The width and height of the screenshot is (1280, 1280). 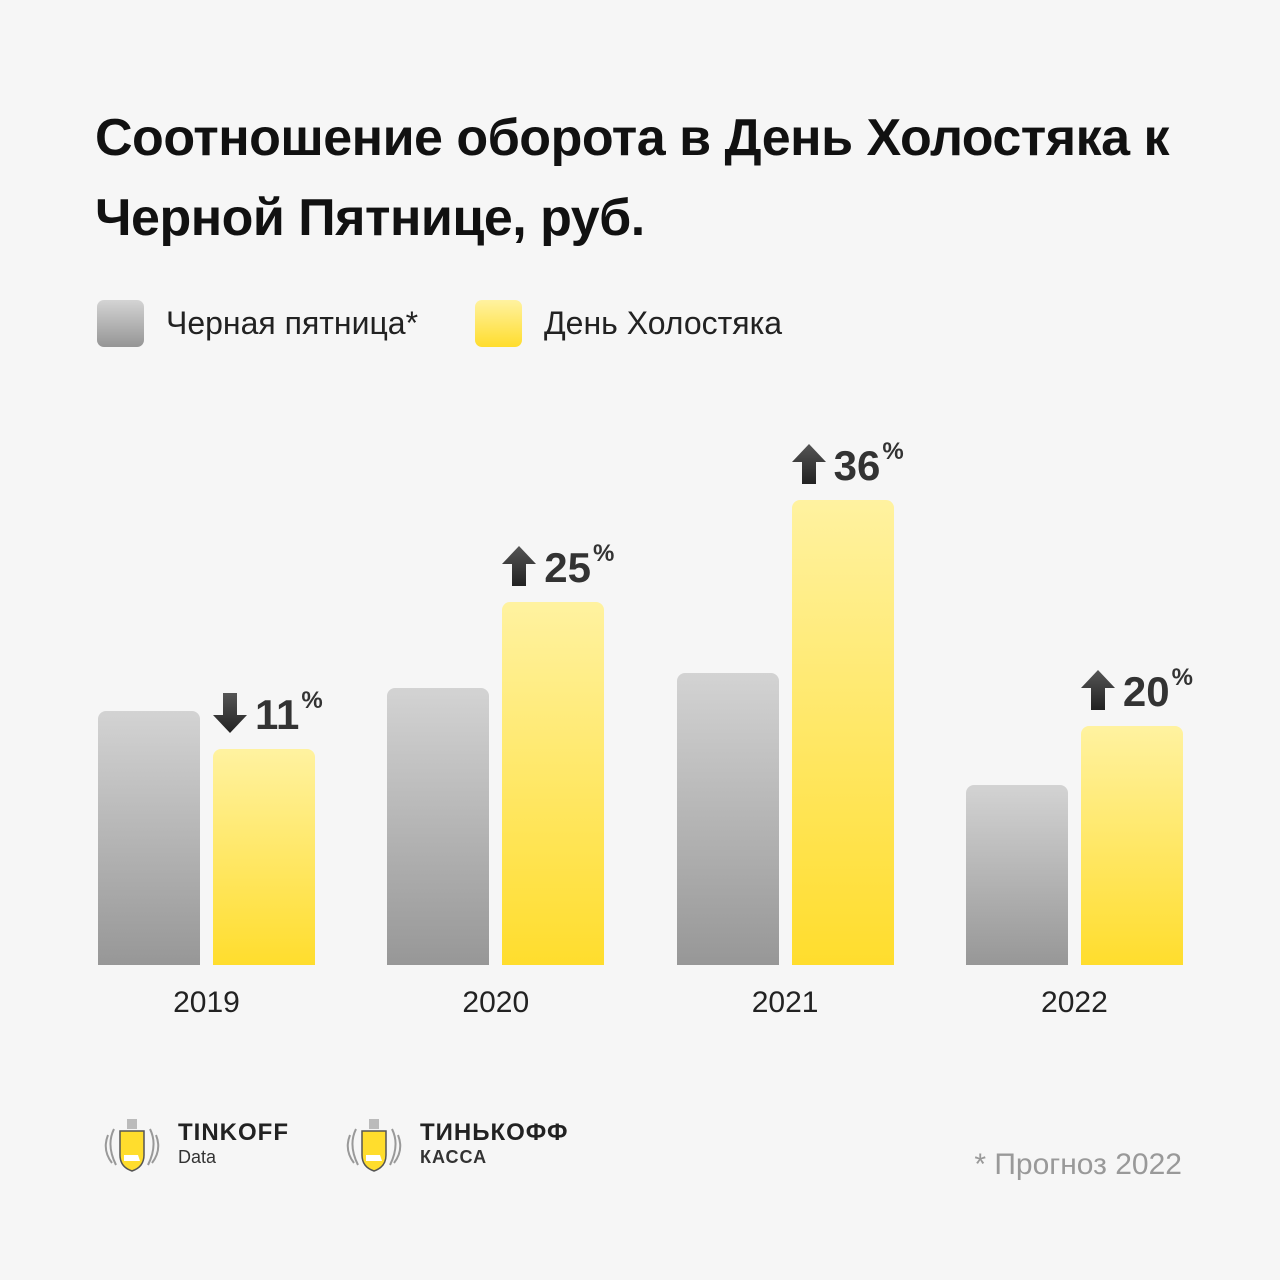 What do you see at coordinates (663, 323) in the screenshot?
I see `legend-label: День Холостяка` at bounding box center [663, 323].